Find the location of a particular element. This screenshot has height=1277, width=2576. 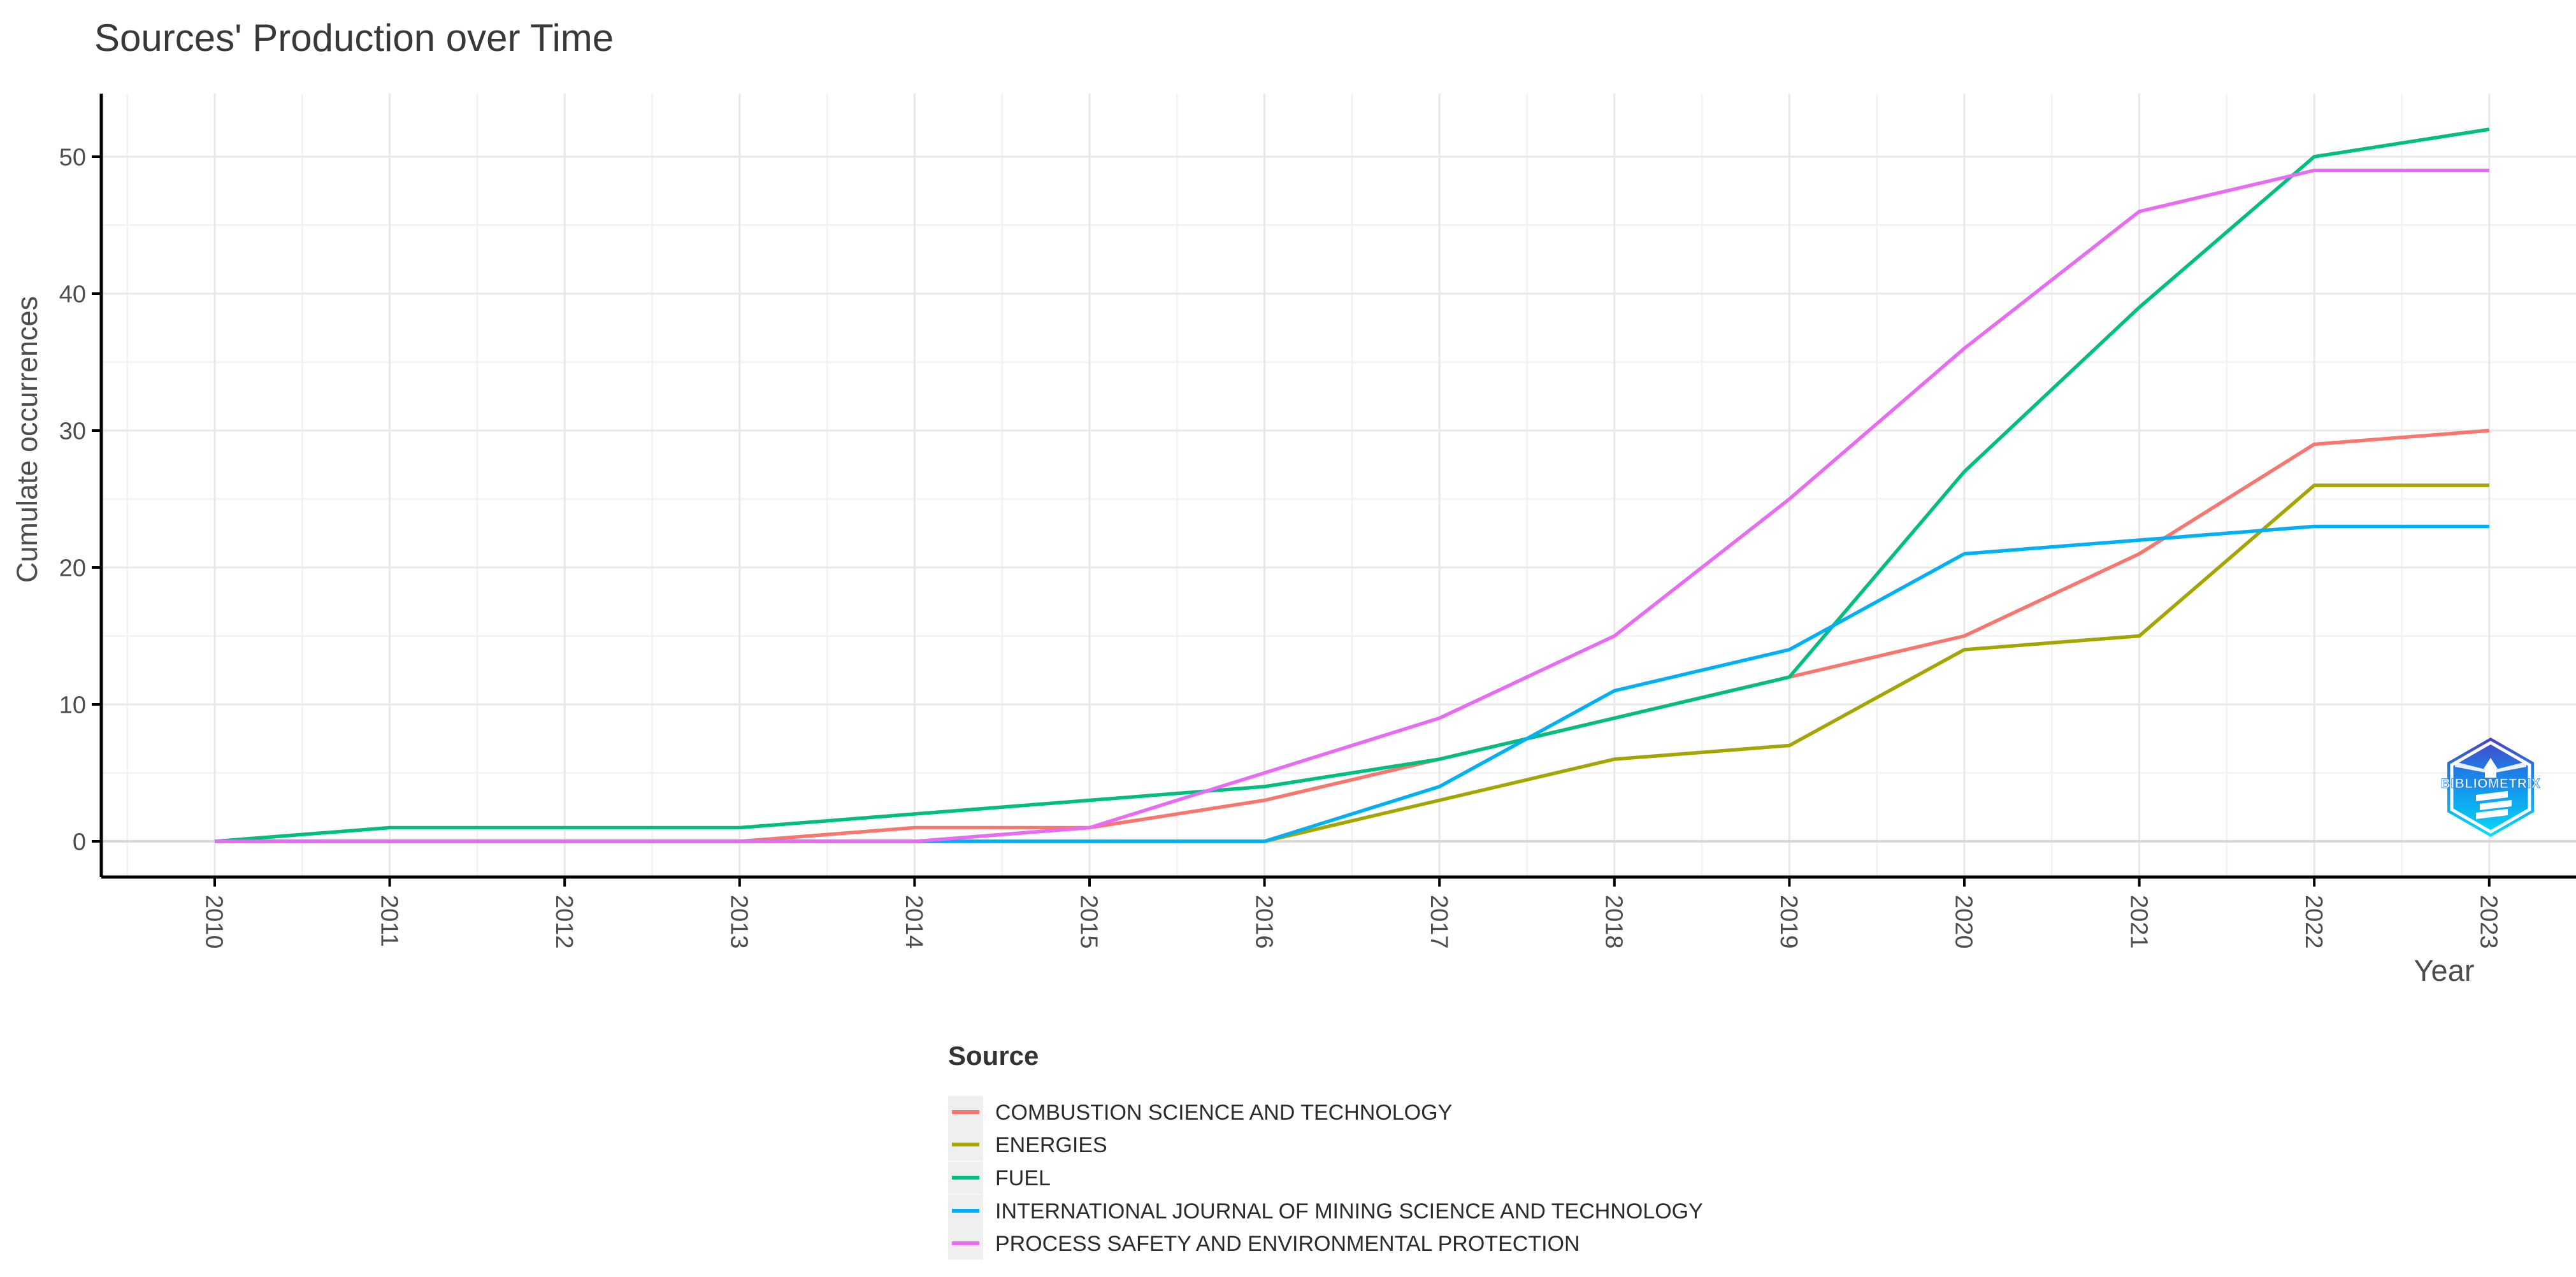

x-tick-label: 2015 is located at coordinates (1089, 922).